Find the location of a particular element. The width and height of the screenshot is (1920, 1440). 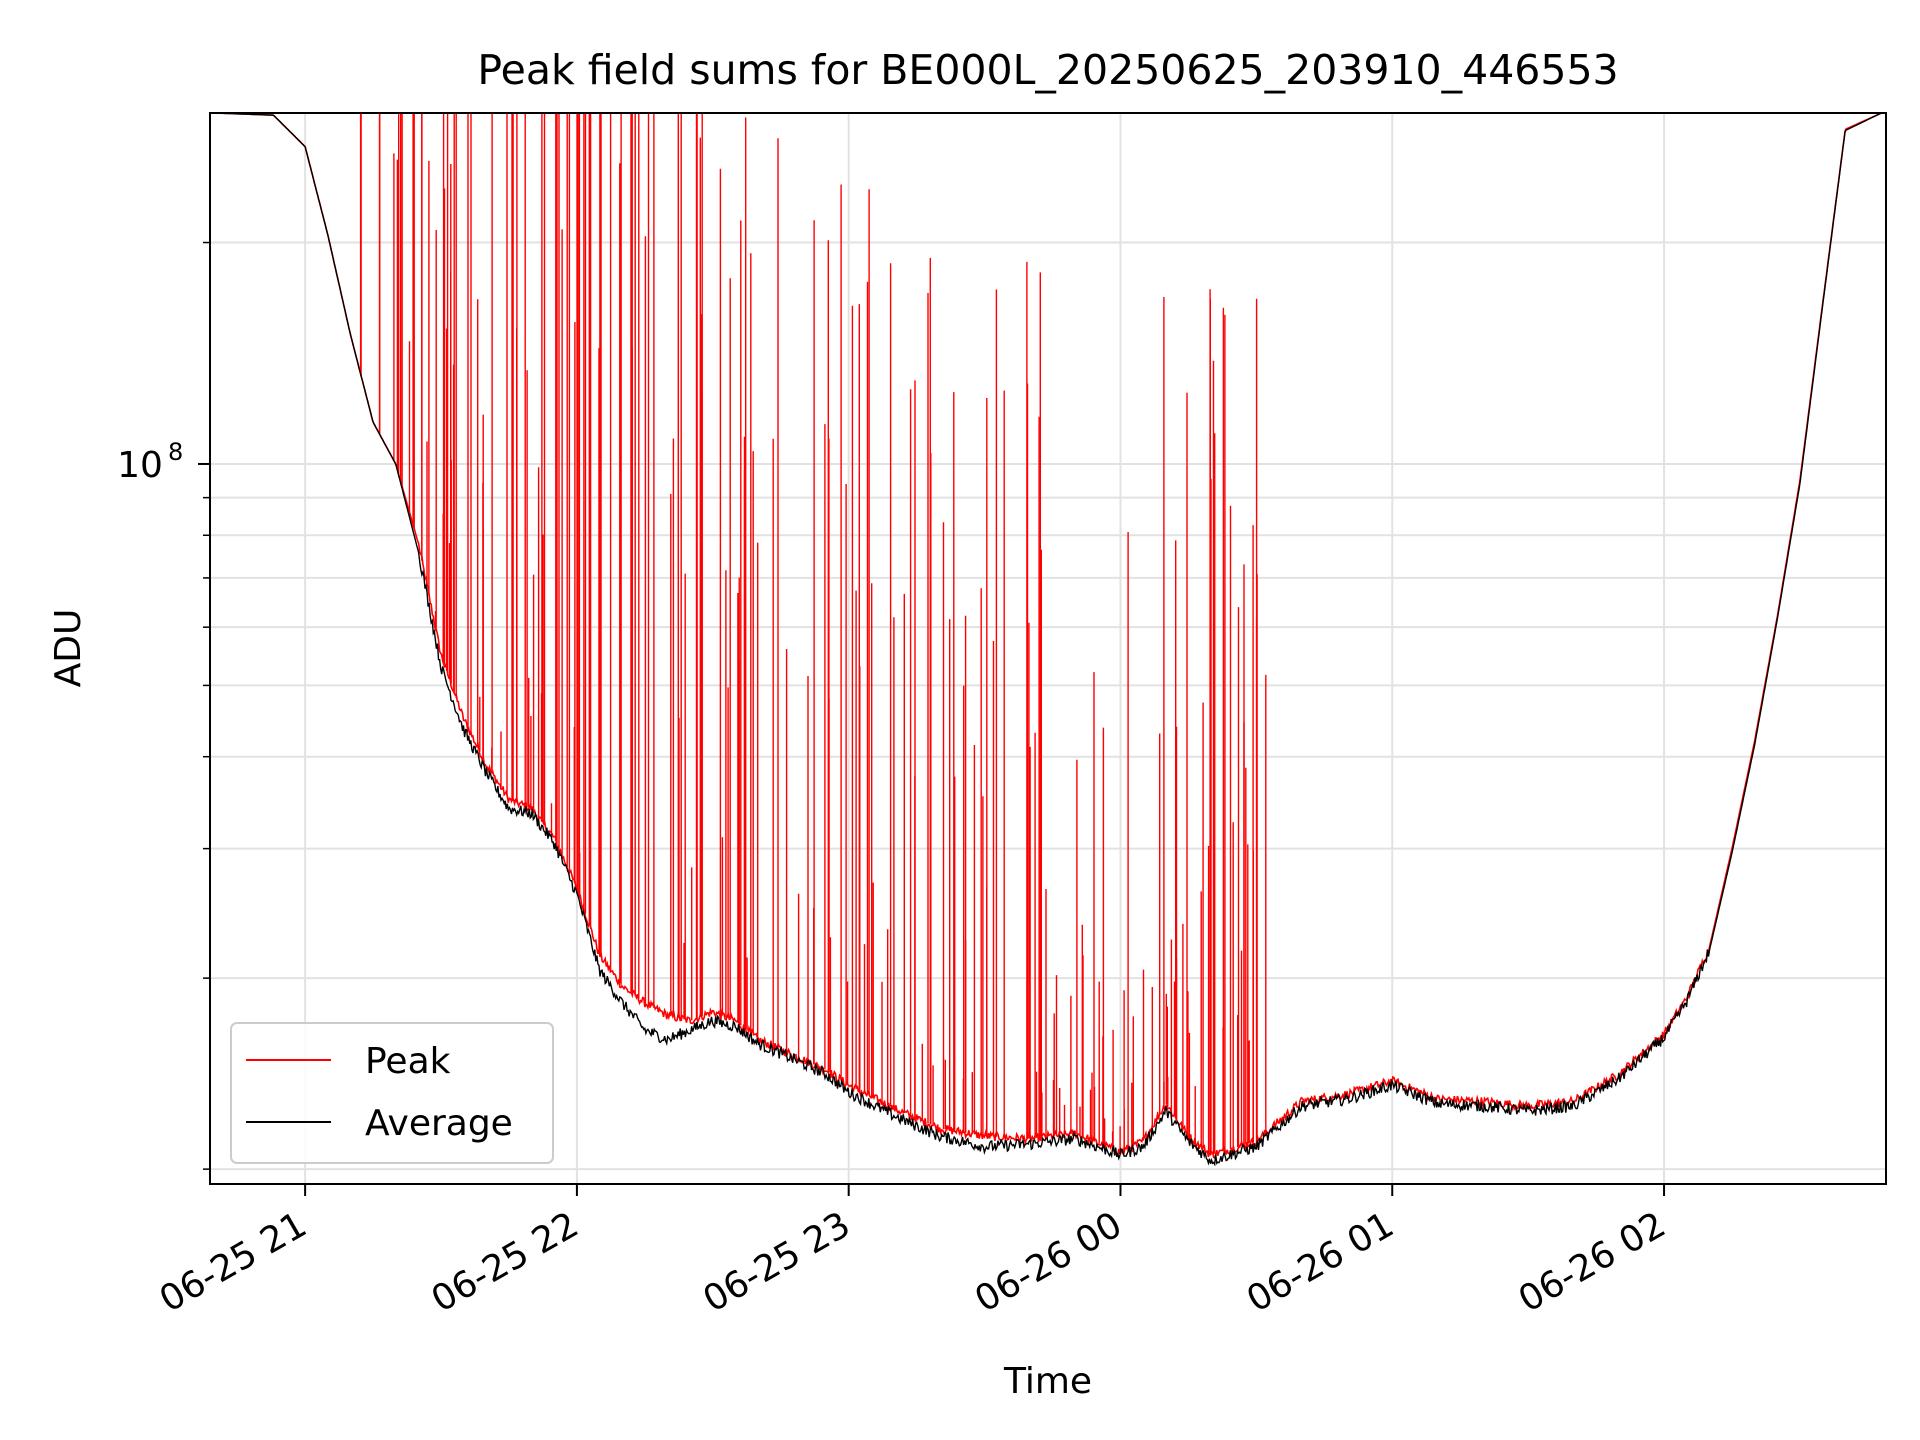

x-axis-label: Time is located at coordinates (1047, 1381).